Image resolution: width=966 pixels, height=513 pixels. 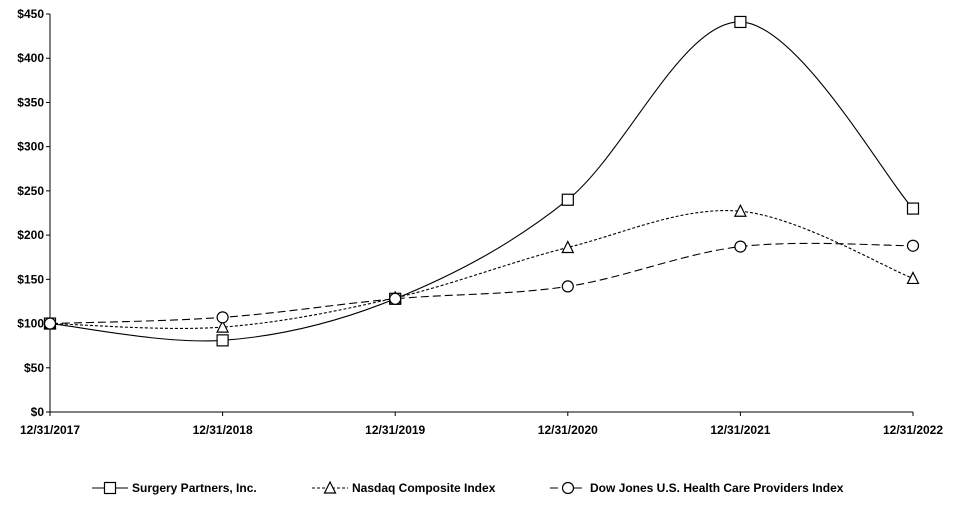 I want to click on y-tick-label: $100, so click(x=30, y=324).